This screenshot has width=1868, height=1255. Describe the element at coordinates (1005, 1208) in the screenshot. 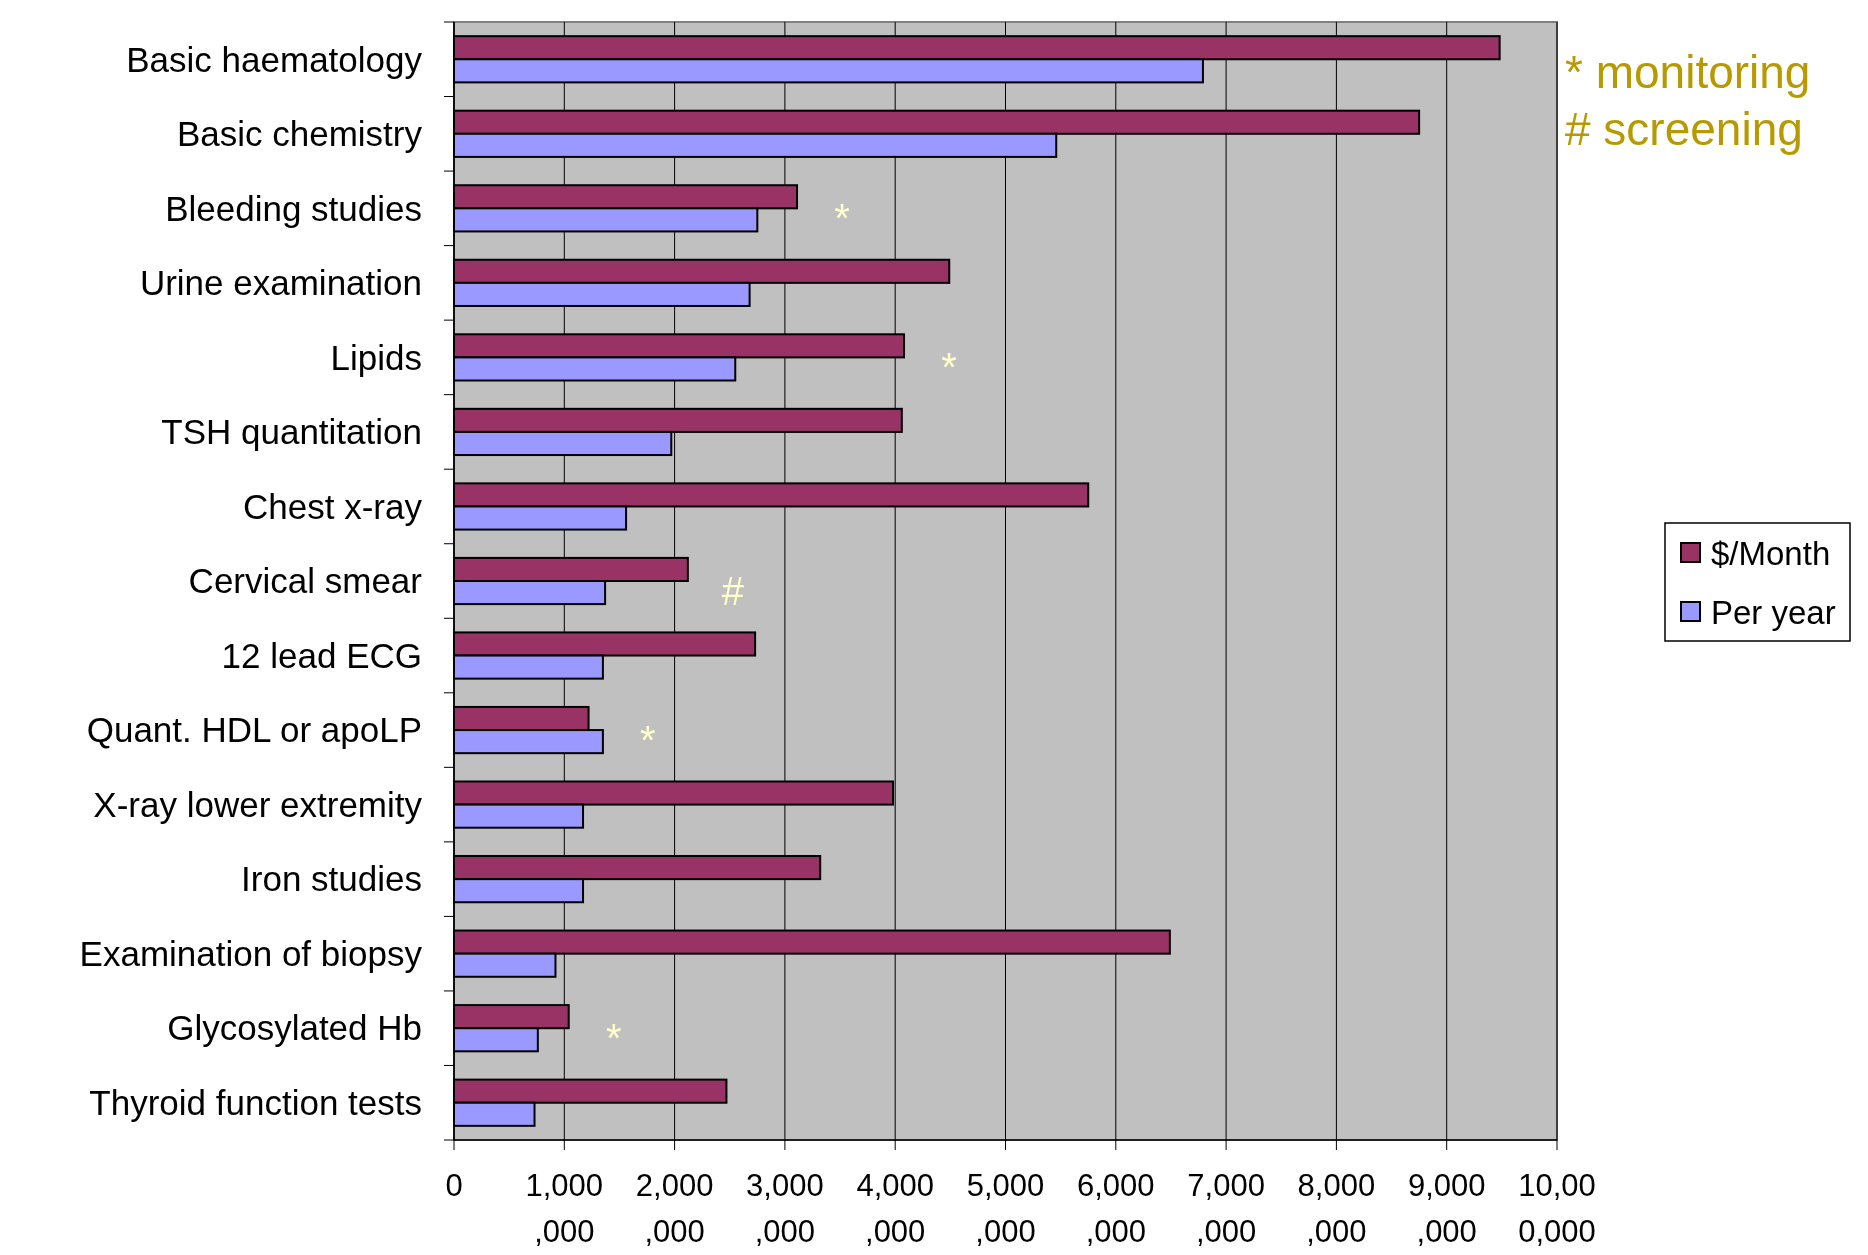

I see `x-tick-label: 5,000,000` at that location.